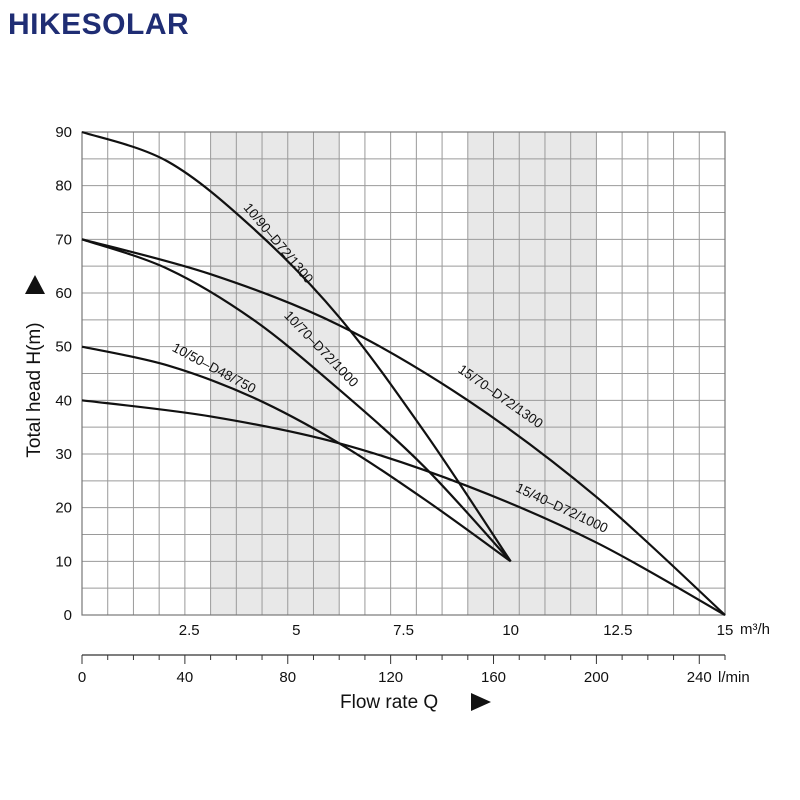 The image size is (800, 800). I want to click on y-tick-label: 90, so click(63, 132).